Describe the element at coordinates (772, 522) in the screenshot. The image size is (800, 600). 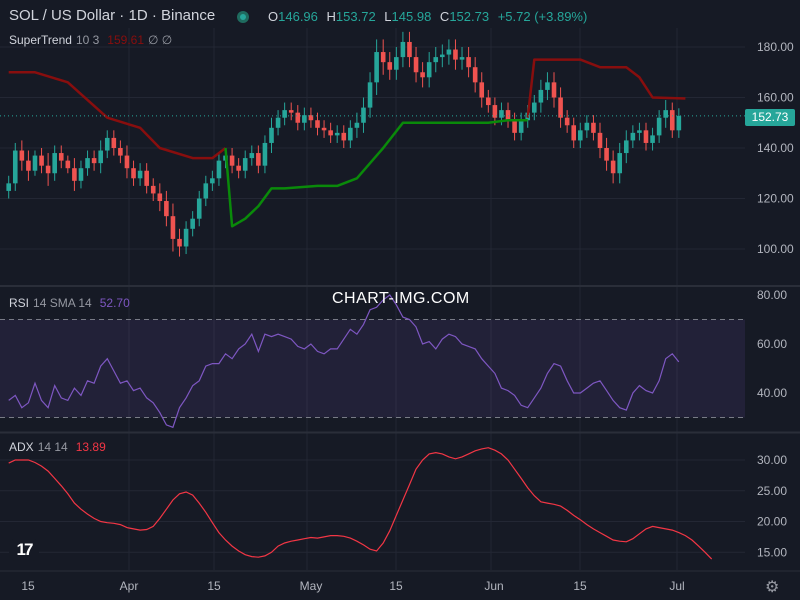
I see `adx-tick-label: 20.00` at that location.